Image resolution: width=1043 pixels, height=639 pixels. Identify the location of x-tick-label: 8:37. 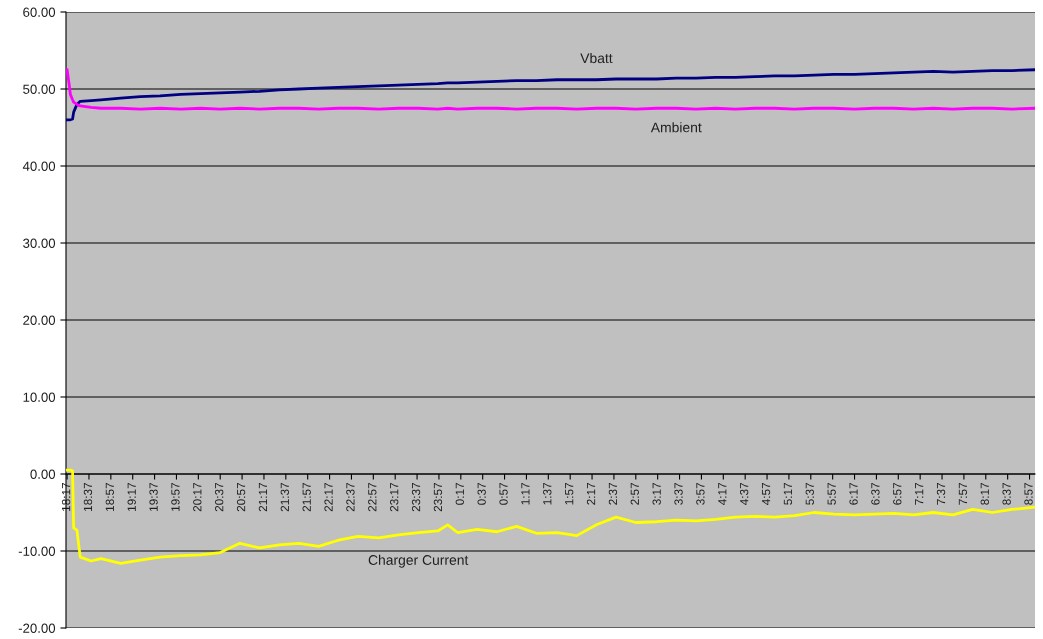
(1006, 493).